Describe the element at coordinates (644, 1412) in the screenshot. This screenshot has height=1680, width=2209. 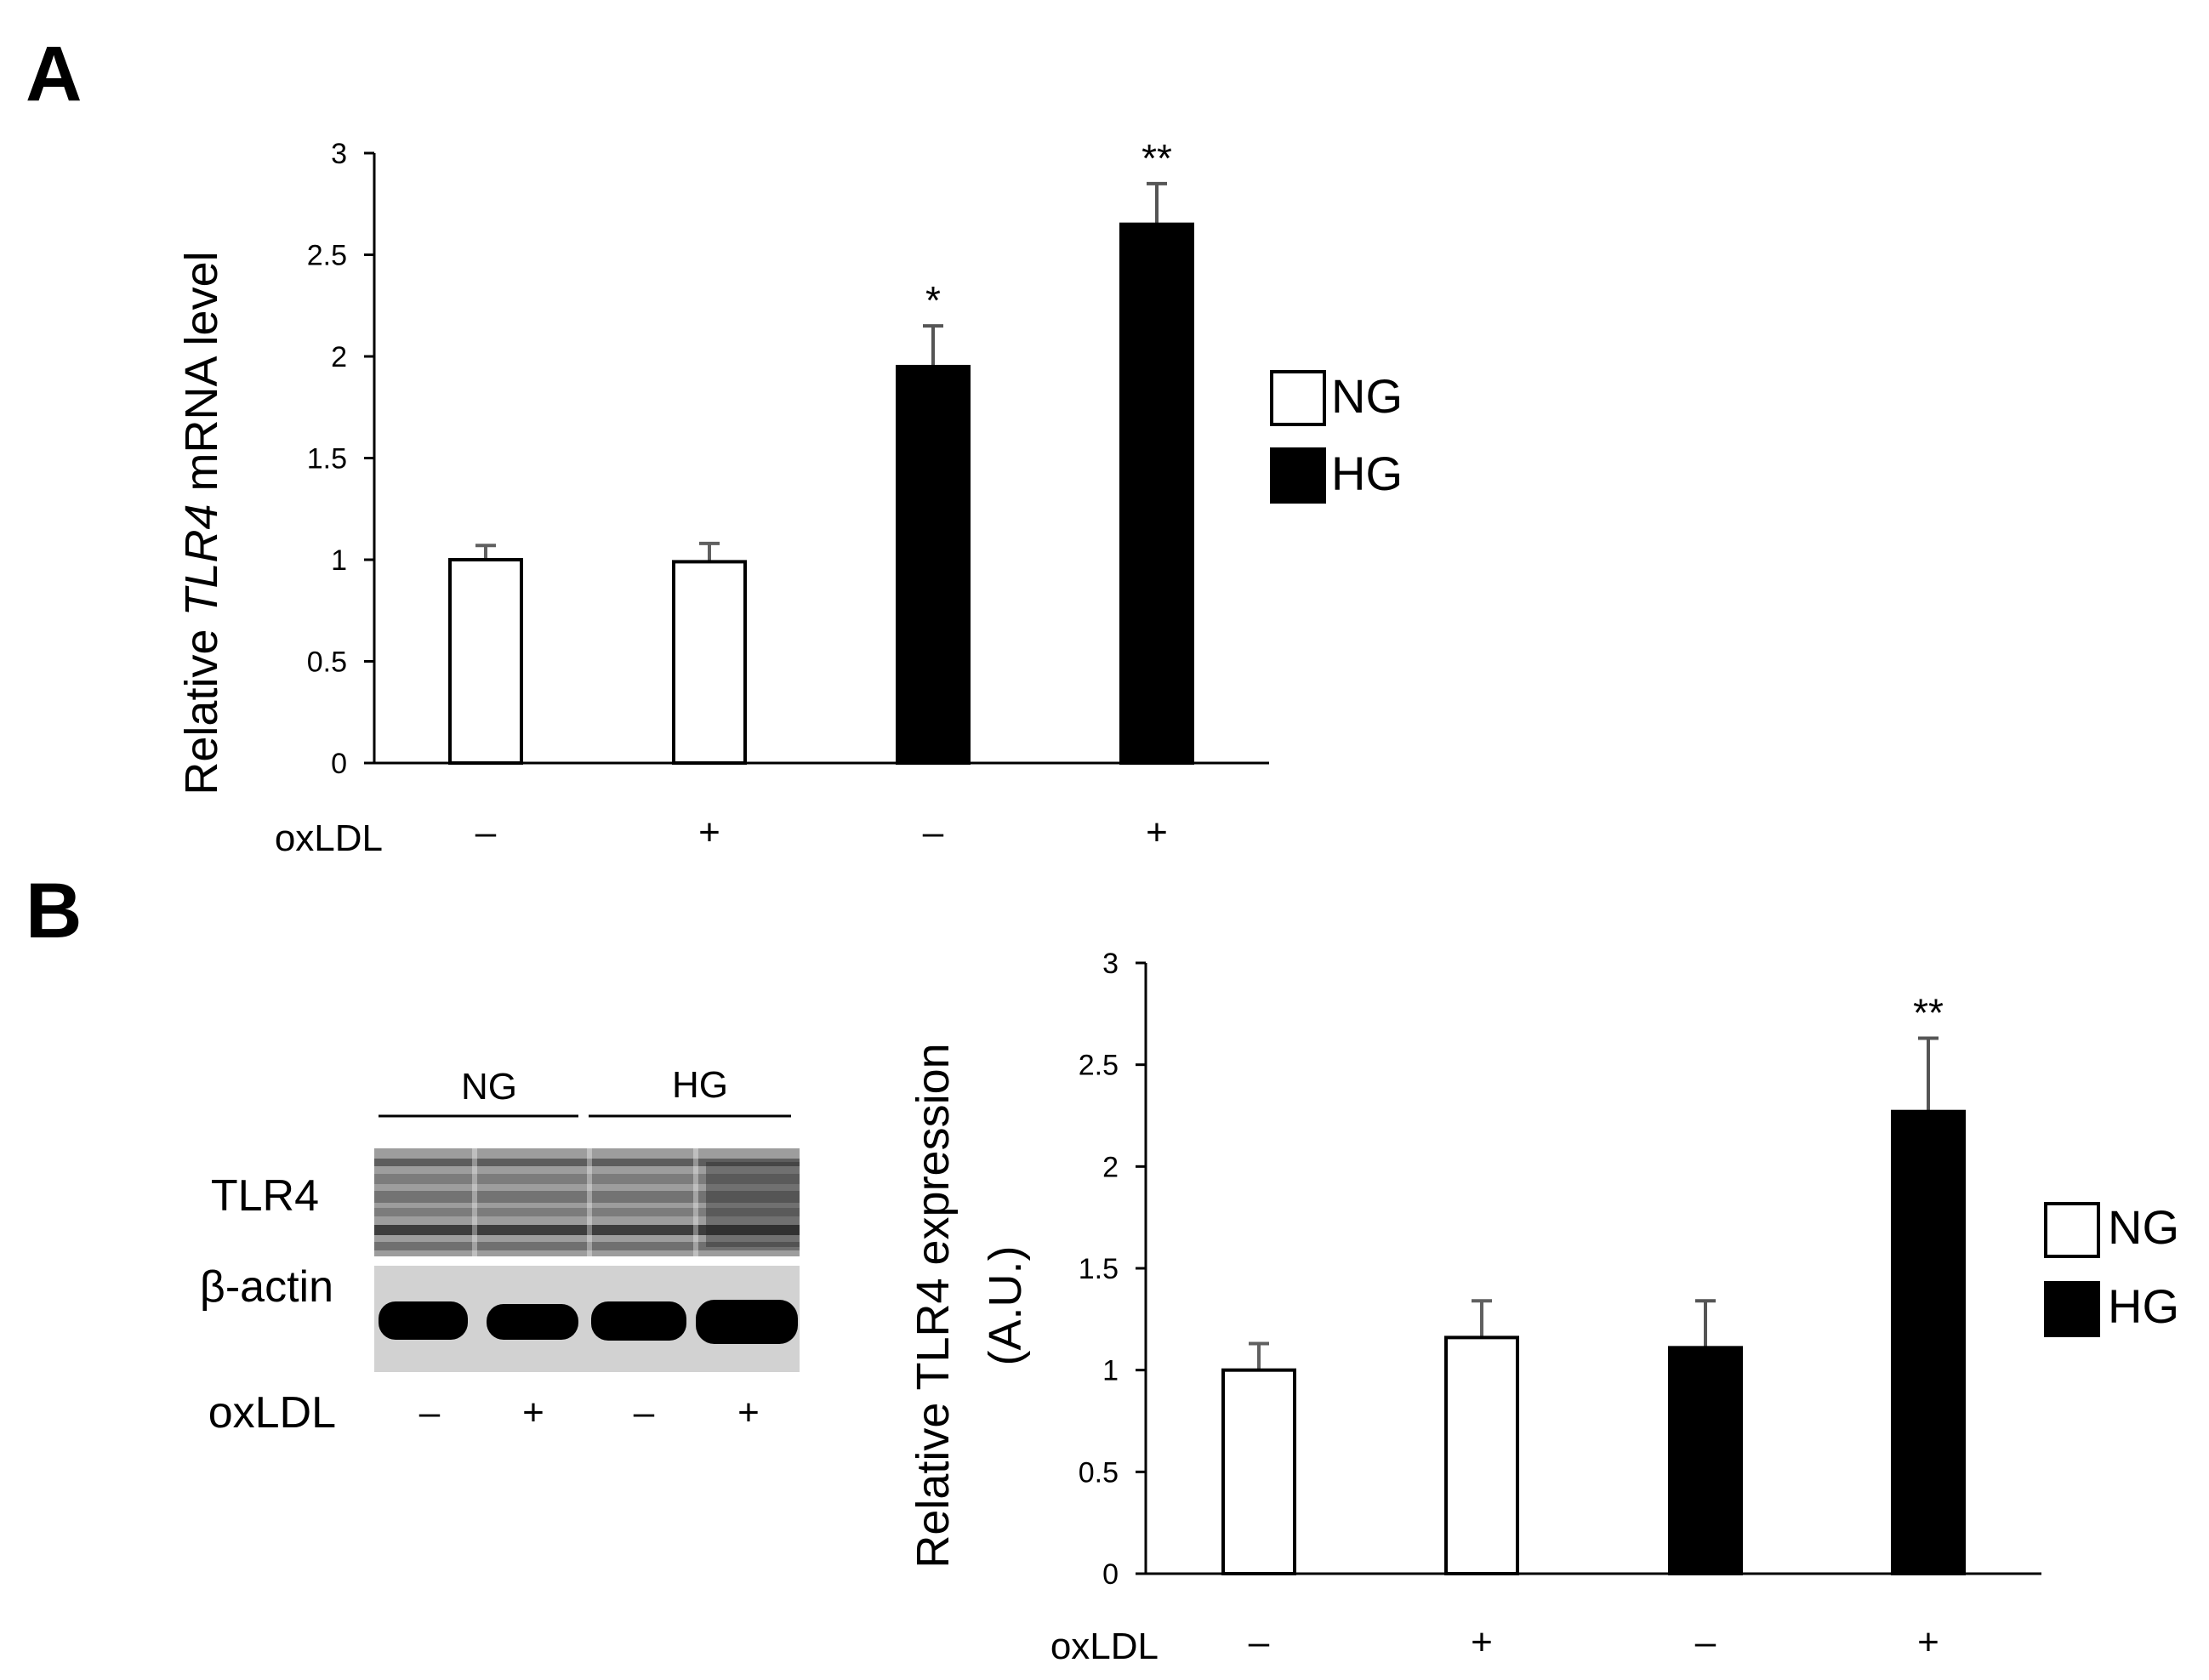
I see `blot-oxldl-sign-3: –` at that location.